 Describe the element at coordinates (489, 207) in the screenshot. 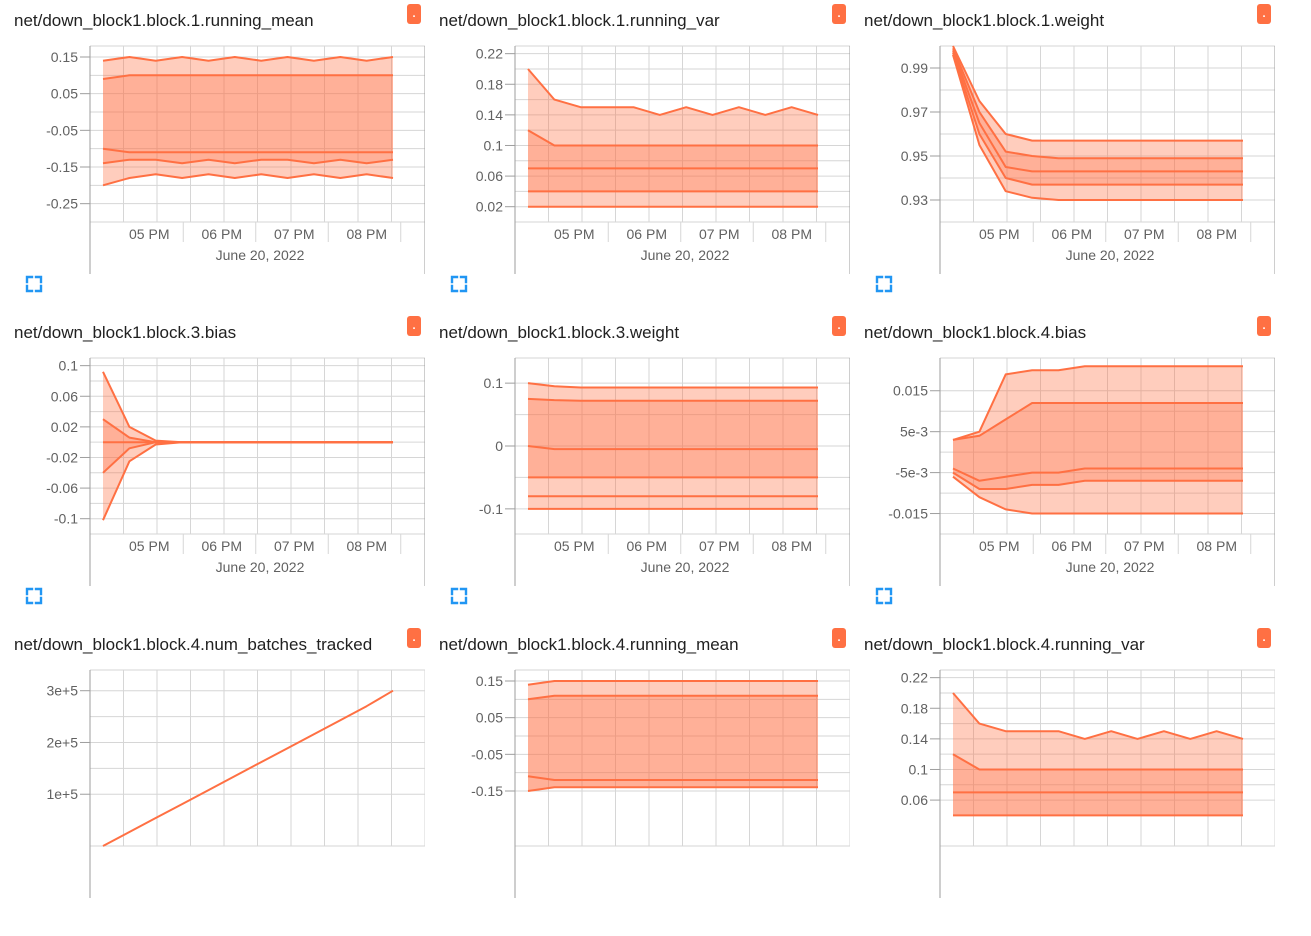

I see `y-tick-label: 0.02` at that location.